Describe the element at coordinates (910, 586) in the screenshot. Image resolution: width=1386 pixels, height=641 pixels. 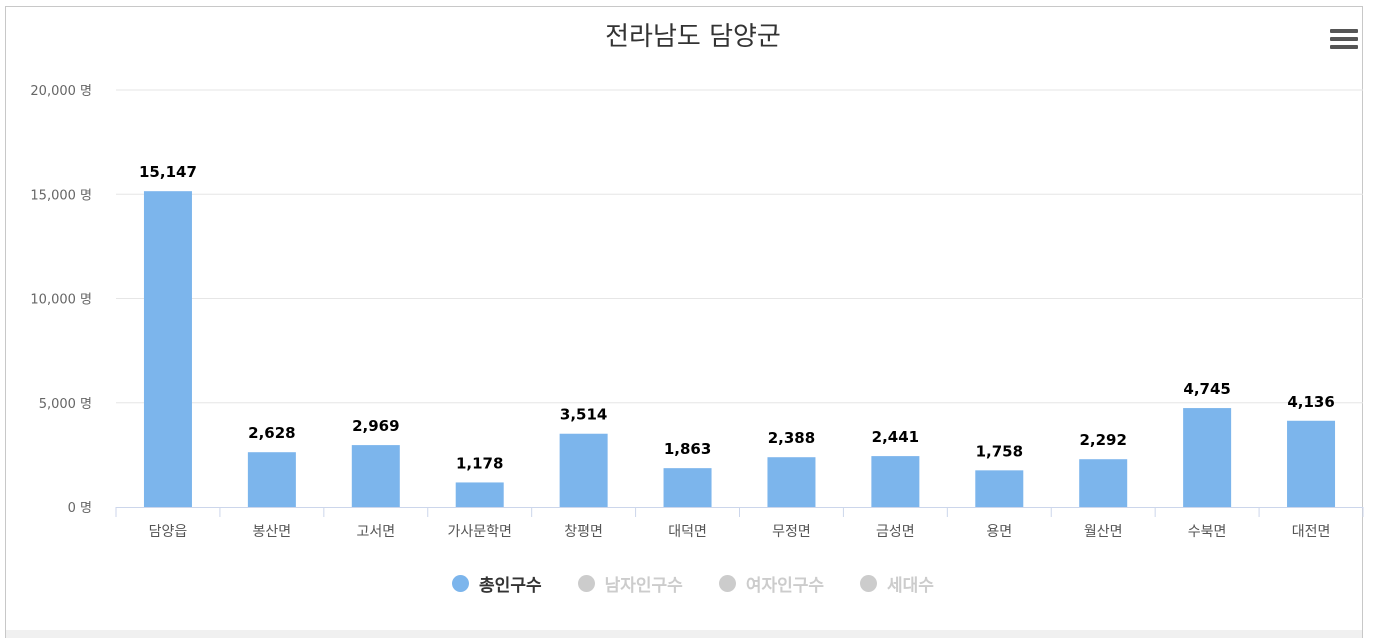
I see `legend-label: 세대수` at that location.